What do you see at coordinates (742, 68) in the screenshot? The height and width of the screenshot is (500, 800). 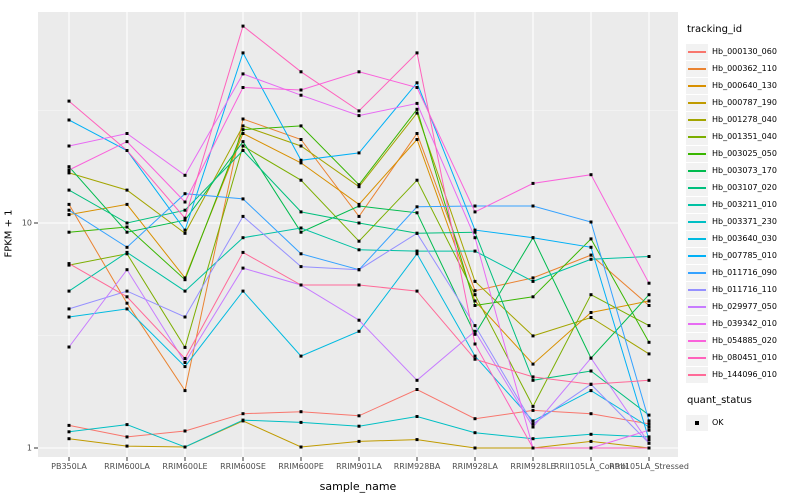 I see `legend-item: Hb_000362_110` at bounding box center [742, 68].